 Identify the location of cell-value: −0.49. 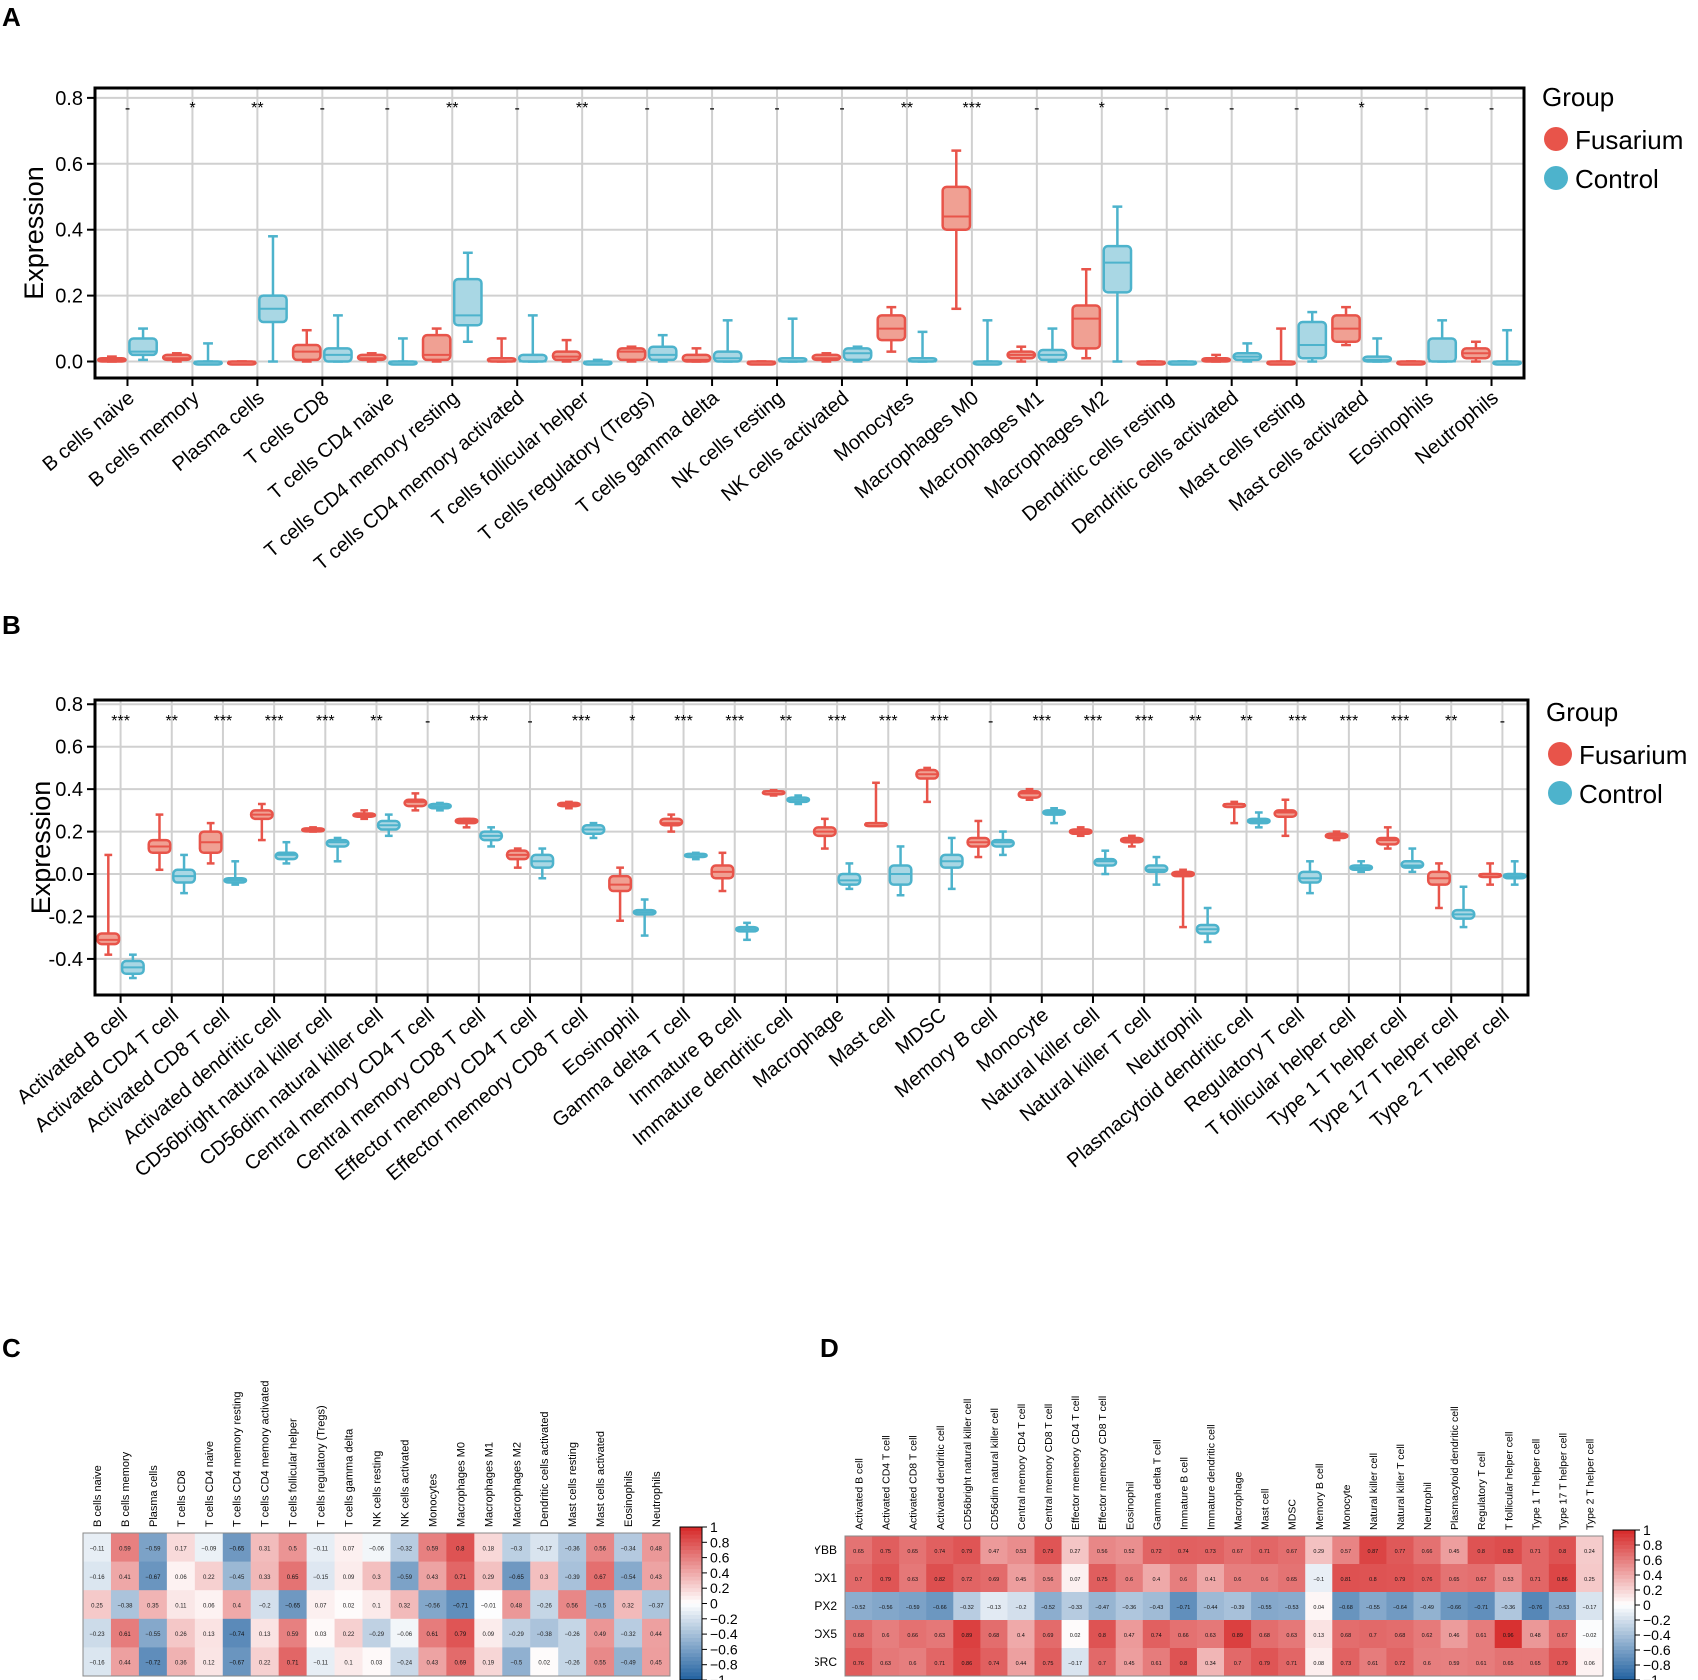
(1427, 1608).